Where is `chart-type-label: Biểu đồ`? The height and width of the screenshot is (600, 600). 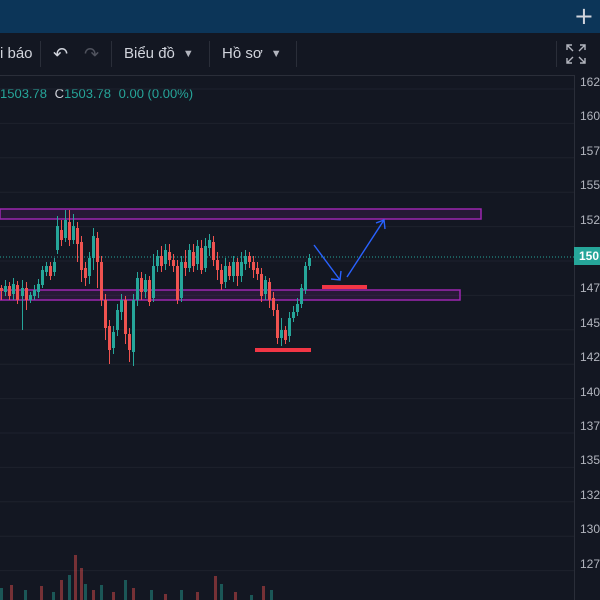
chart-type-label: Biểu đồ is located at coordinates (149, 53).